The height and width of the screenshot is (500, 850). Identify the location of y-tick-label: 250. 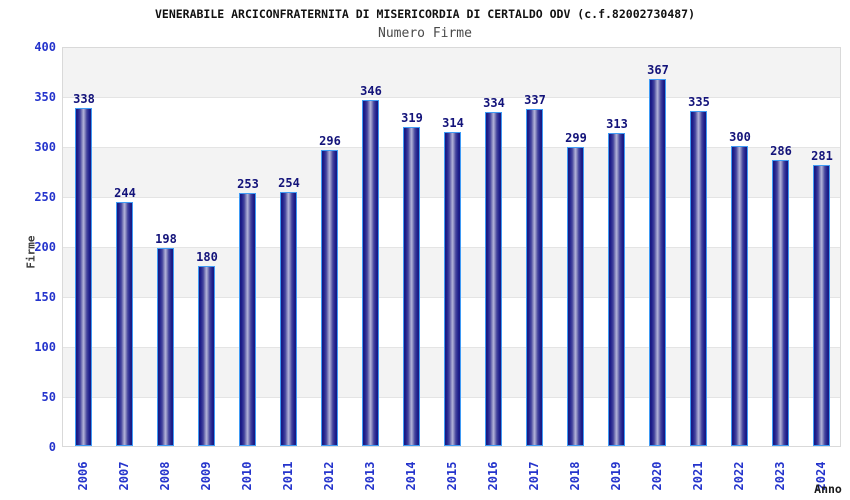
(45, 197).